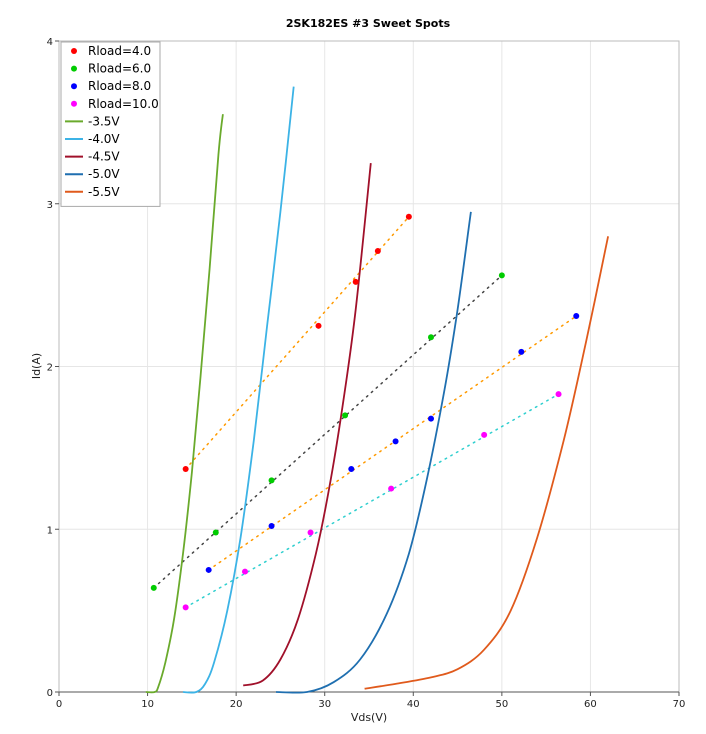 This screenshot has width=706, height=734. What do you see at coordinates (50, 693) in the screenshot?
I see `y-tick-label: 0` at bounding box center [50, 693].